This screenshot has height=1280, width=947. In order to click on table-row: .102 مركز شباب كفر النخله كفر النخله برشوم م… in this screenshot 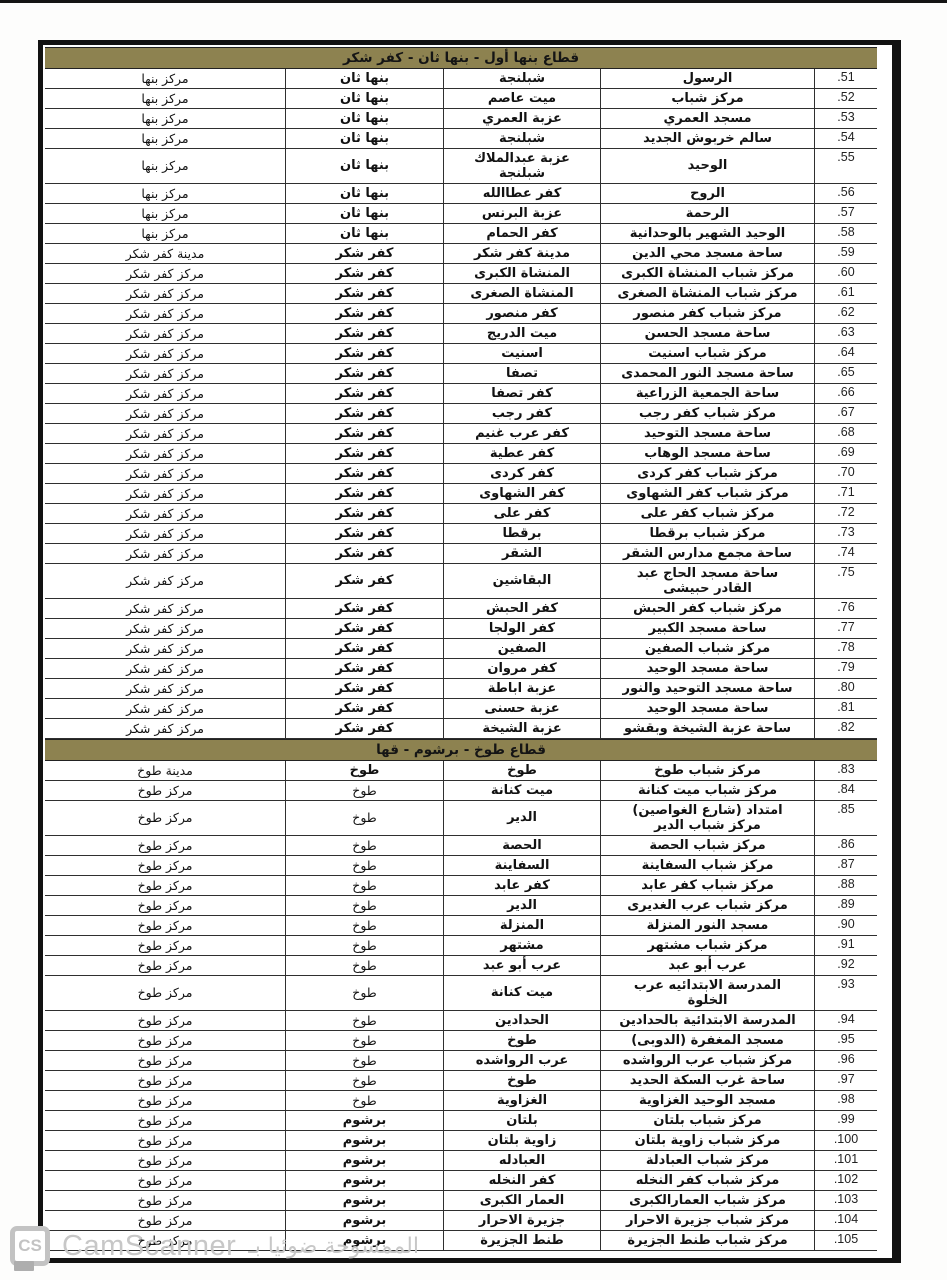, I will do `click(461, 1181)`.